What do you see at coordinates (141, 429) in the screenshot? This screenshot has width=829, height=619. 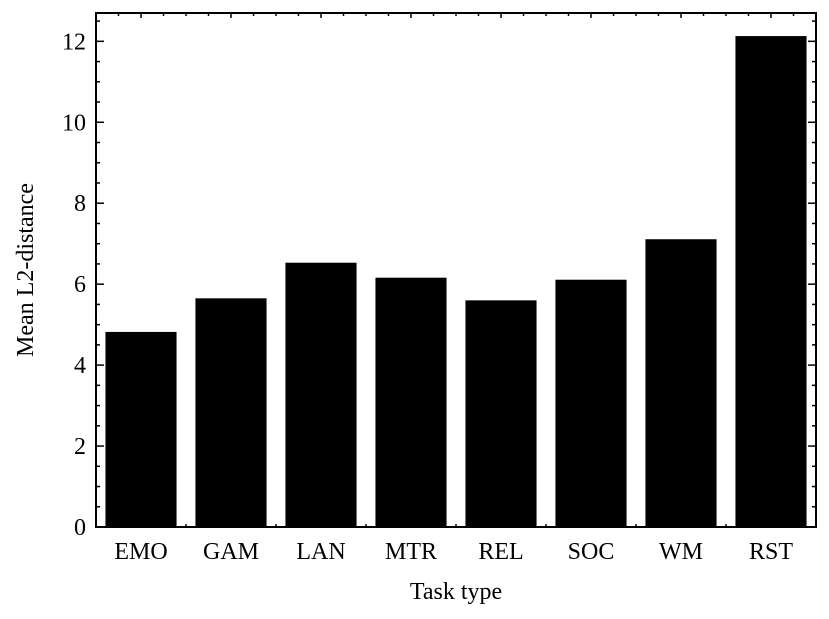 I see `bar-emo` at bounding box center [141, 429].